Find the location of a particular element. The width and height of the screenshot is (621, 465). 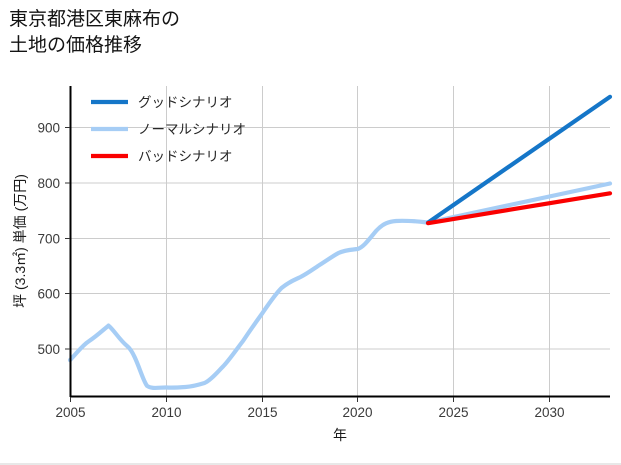

series-line-bad is located at coordinates (519, 208).